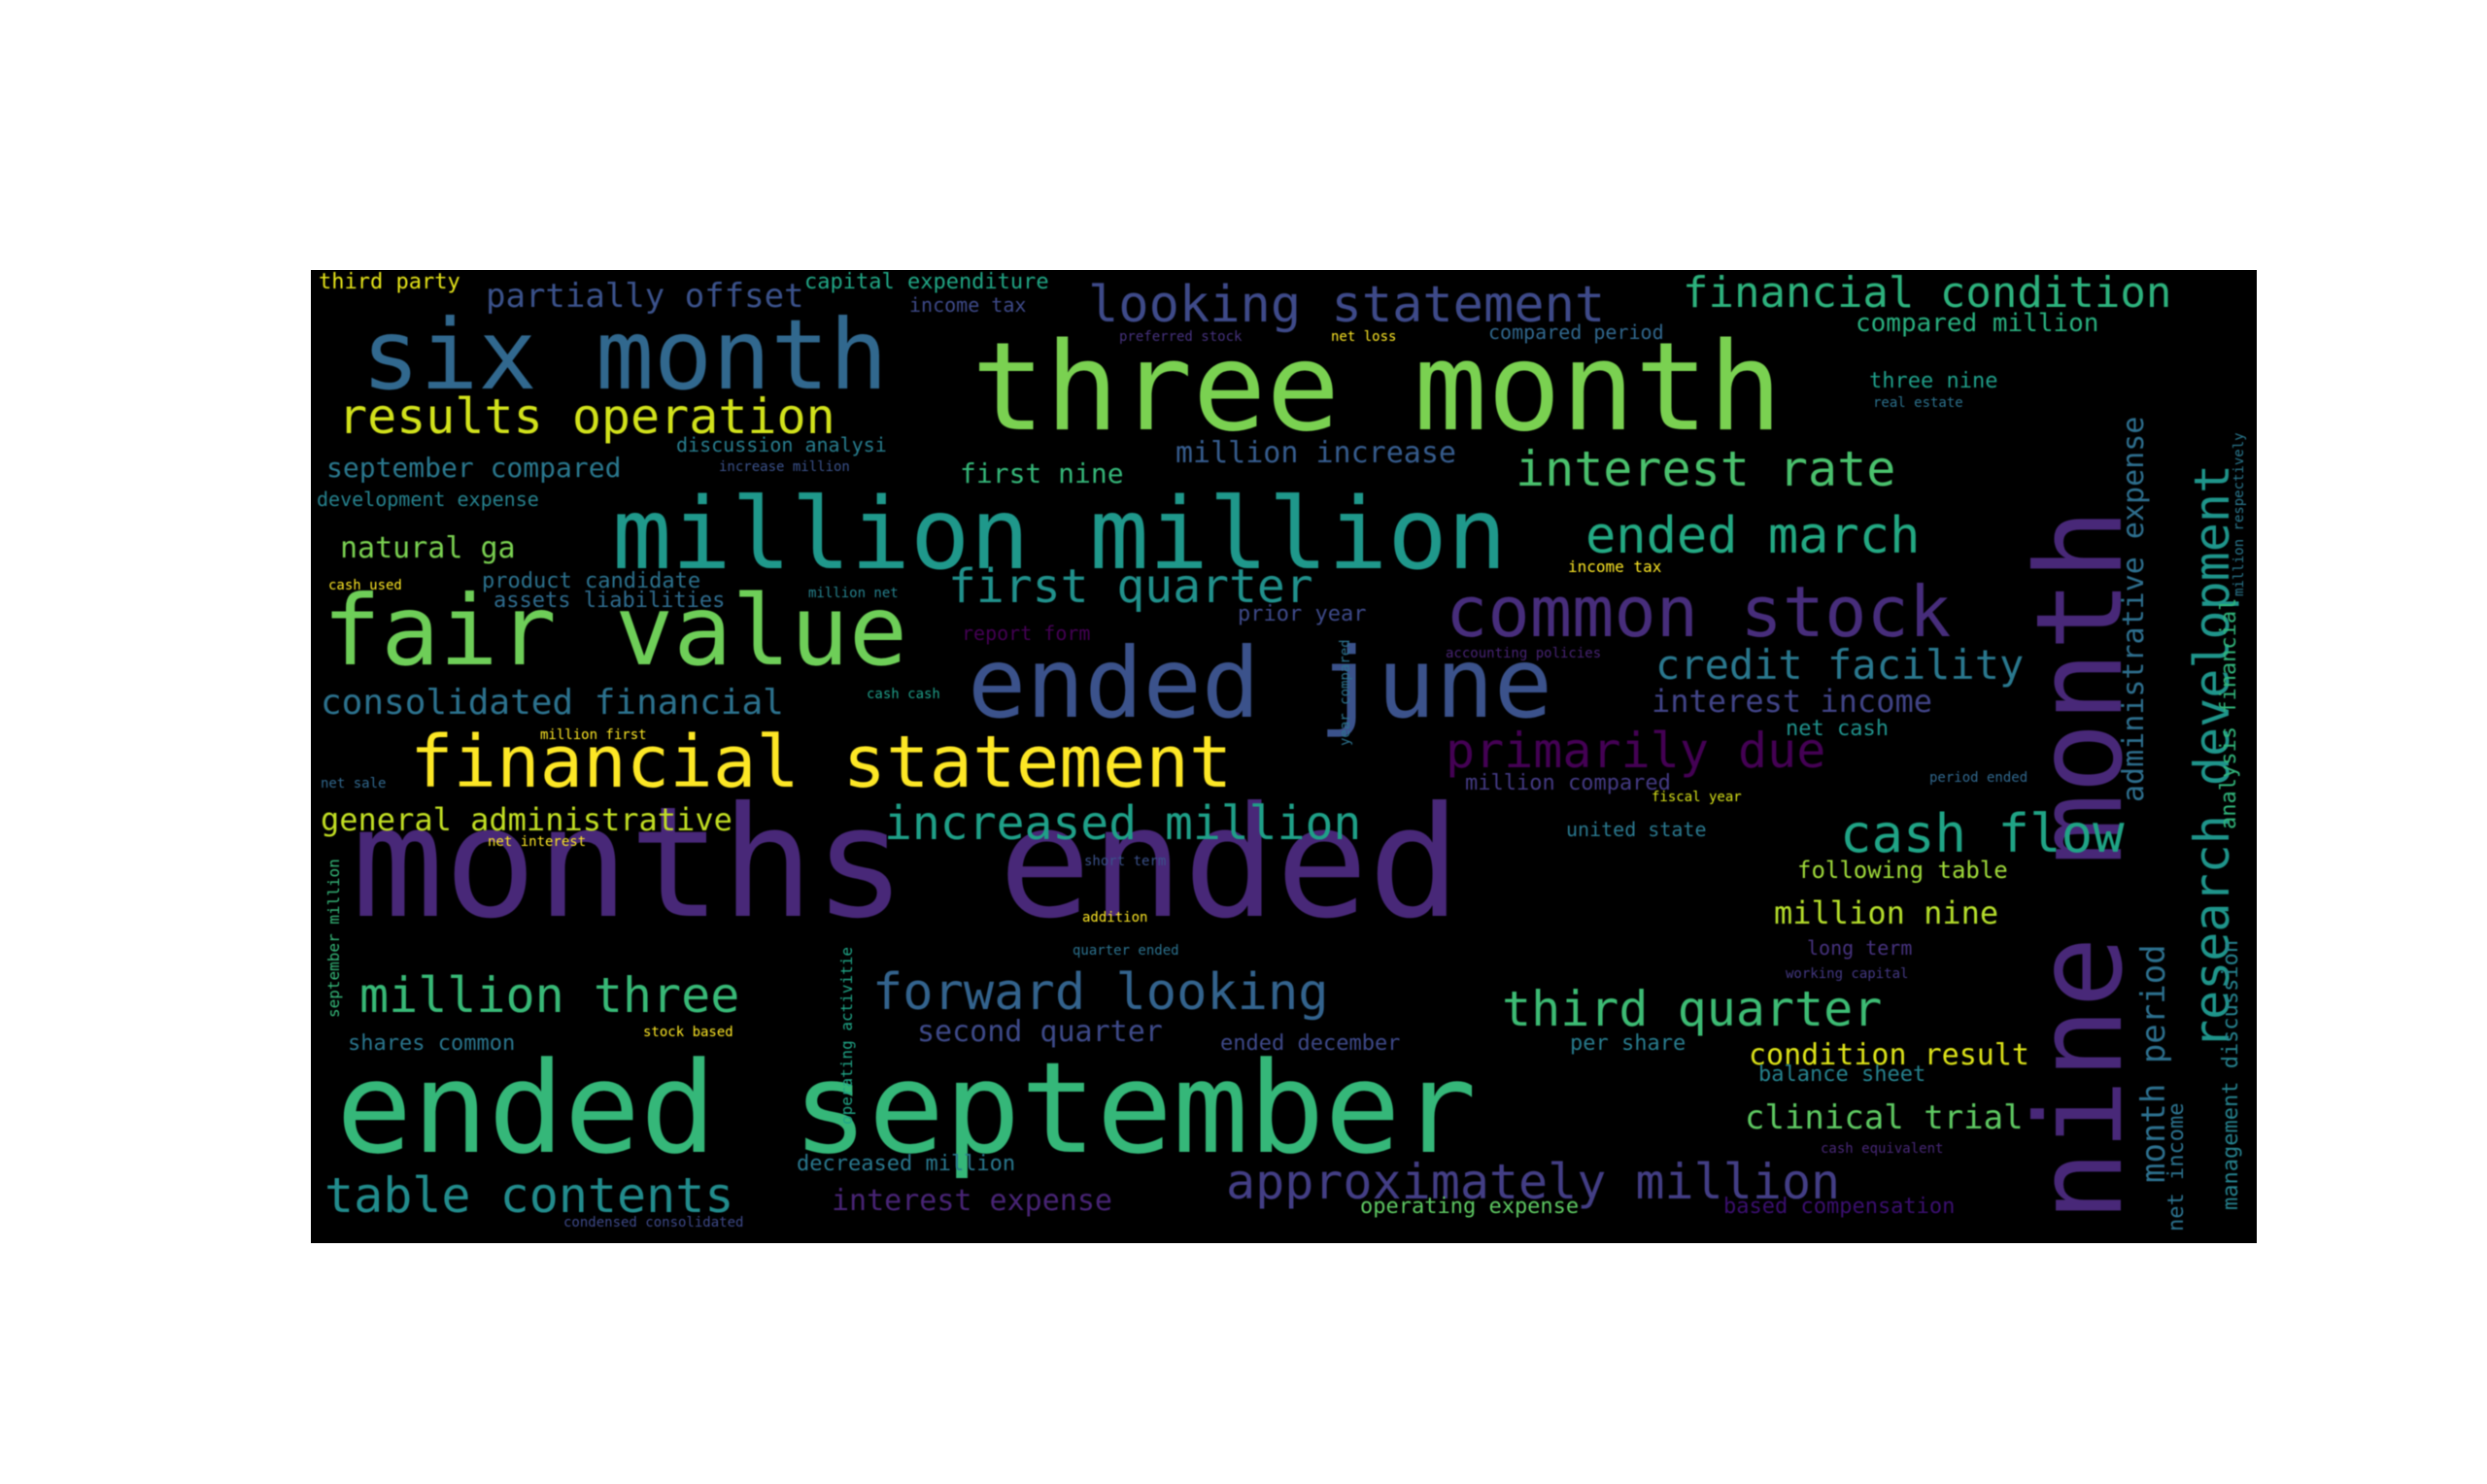 The width and height of the screenshot is (2487, 1484). What do you see at coordinates (2231, 1074) in the screenshot?
I see `word: management discussion` at bounding box center [2231, 1074].